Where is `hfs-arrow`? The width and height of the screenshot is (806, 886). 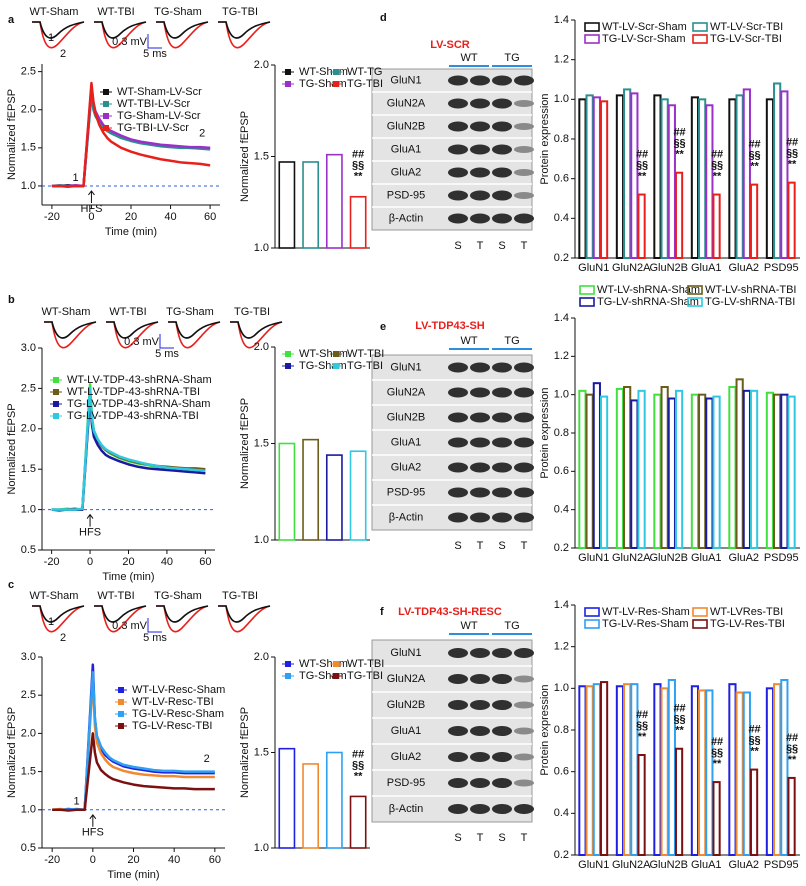 hfs-arrow is located at coordinates (93, 820).